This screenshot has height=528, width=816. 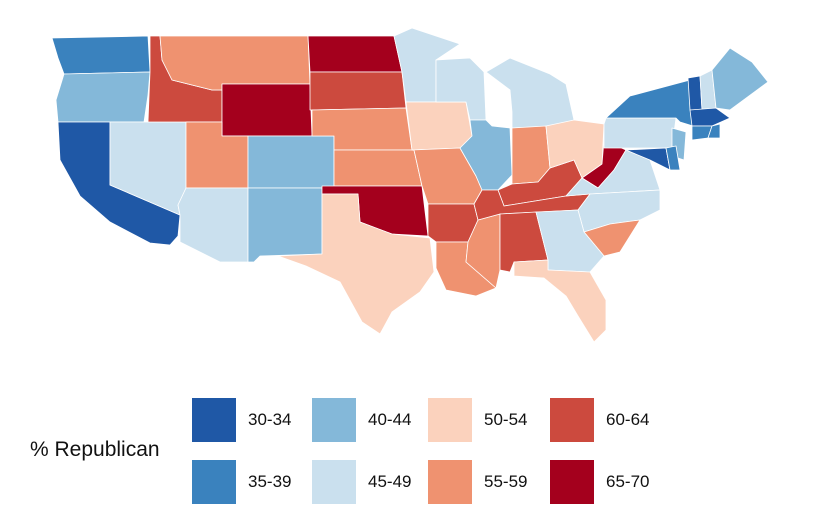 I want to click on legend-item: 55-59, so click(x=488, y=482).